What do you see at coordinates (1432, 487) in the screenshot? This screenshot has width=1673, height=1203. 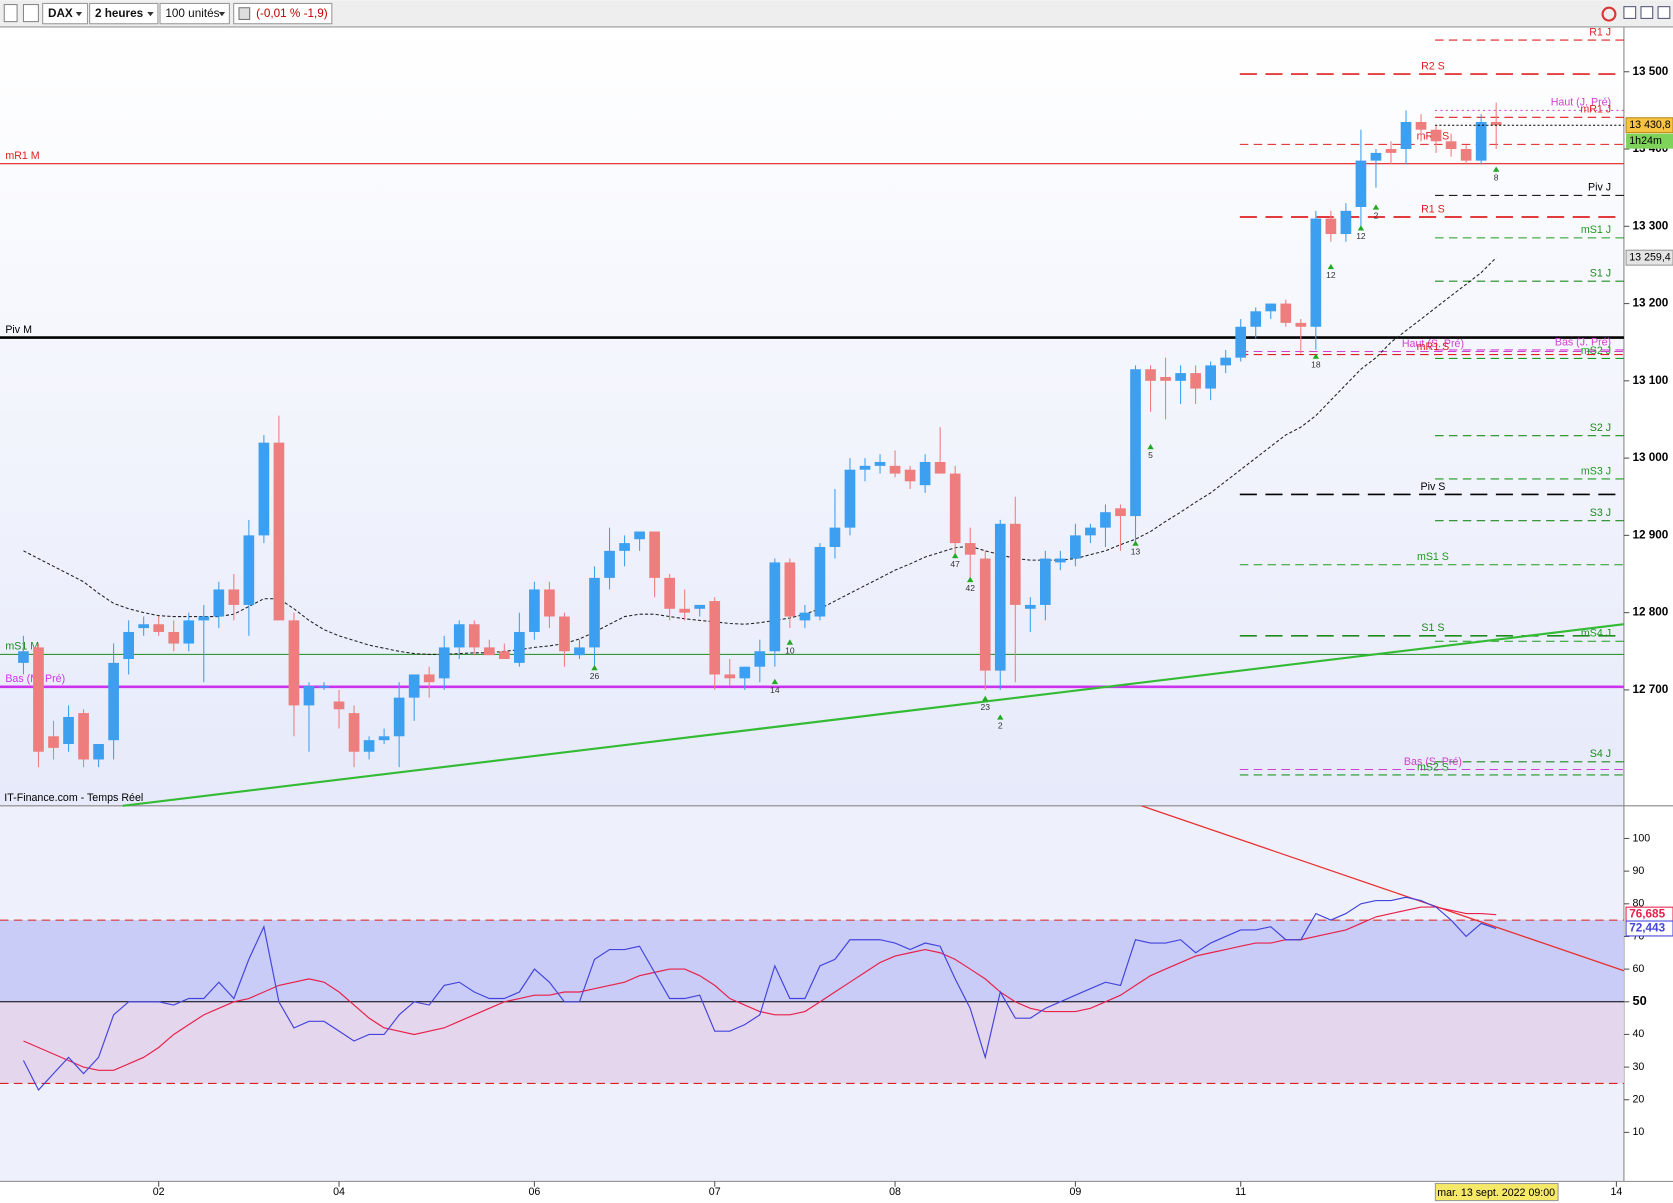 I see `level-label: Piv S` at bounding box center [1432, 487].